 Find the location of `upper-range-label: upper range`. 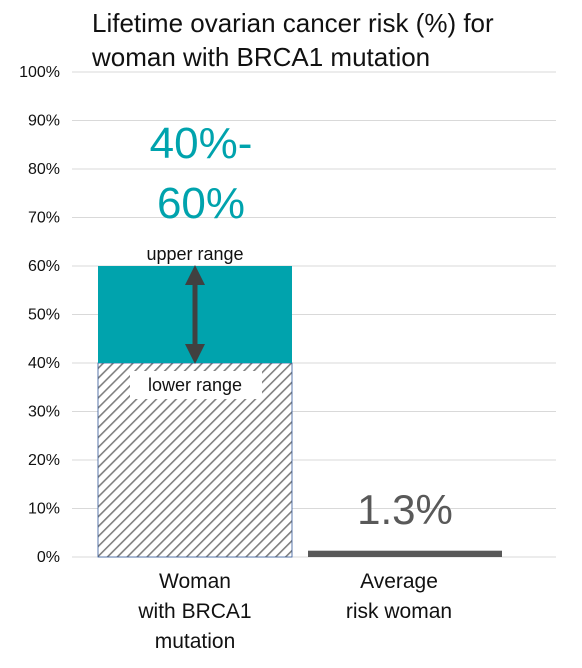

upper-range-label: upper range is located at coordinates (194, 254).